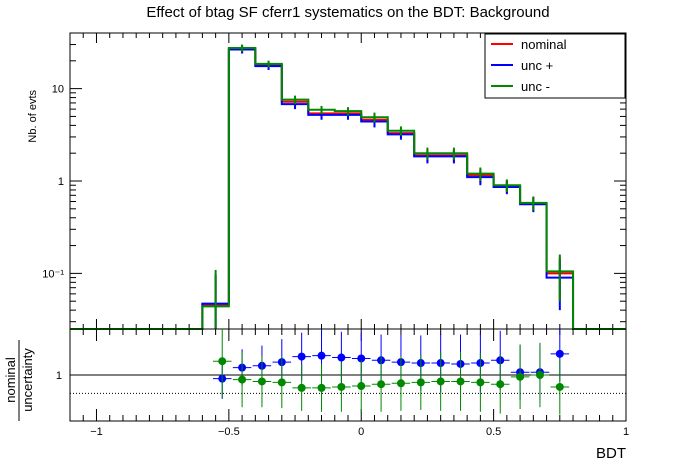 This screenshot has height=472, width=696. What do you see at coordinates (555, 66) in the screenshot?
I see `legend: nominal unc + unc -` at bounding box center [555, 66].